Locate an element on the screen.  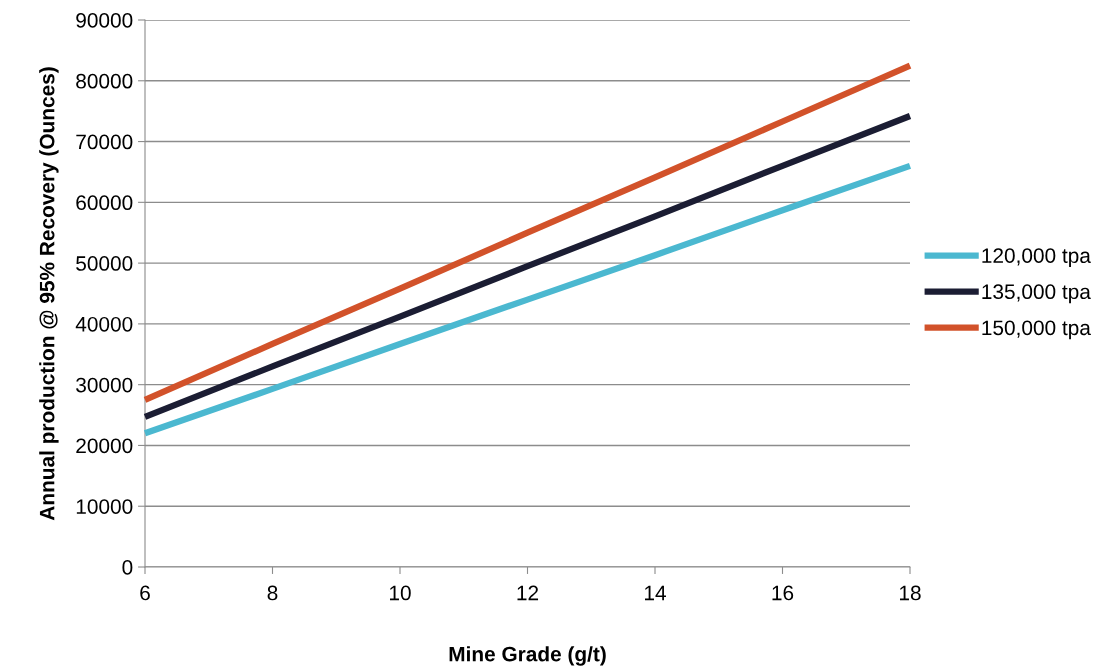
y-tick-label: 90000 is located at coordinates (104, 20).